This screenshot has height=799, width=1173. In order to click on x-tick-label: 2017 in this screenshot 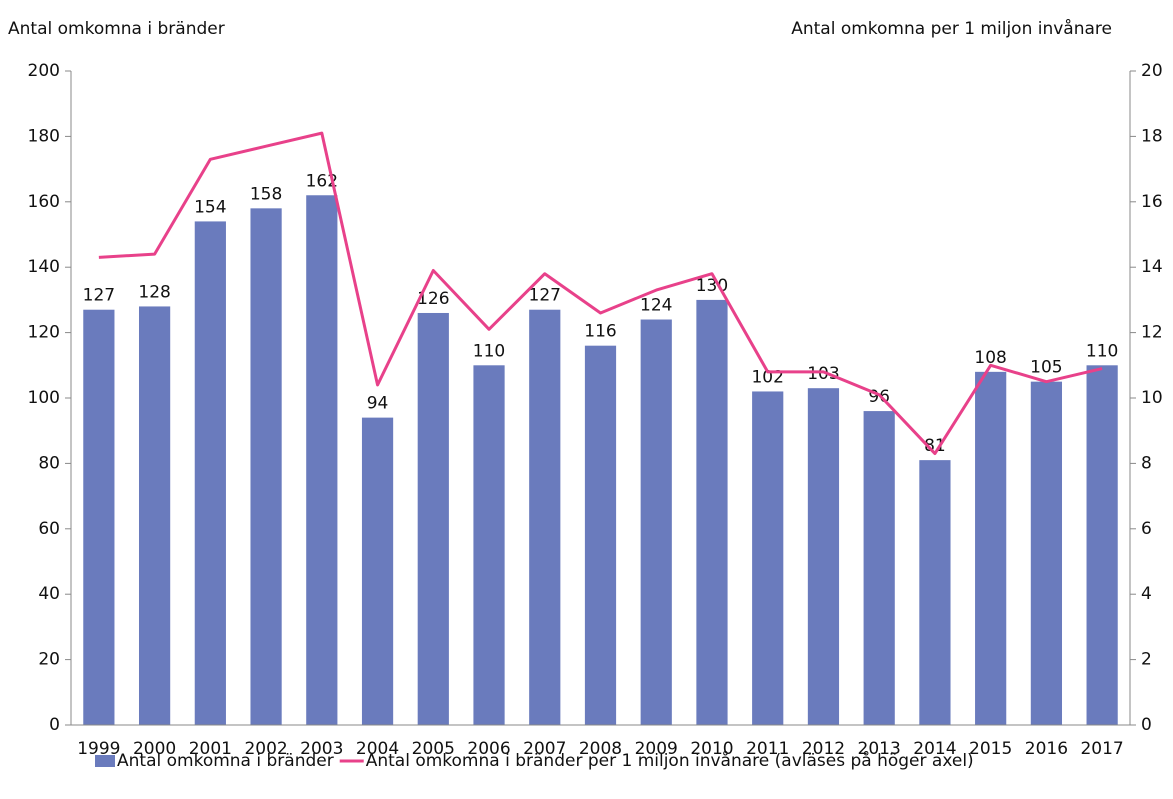, I will do `click(1101, 749)`.